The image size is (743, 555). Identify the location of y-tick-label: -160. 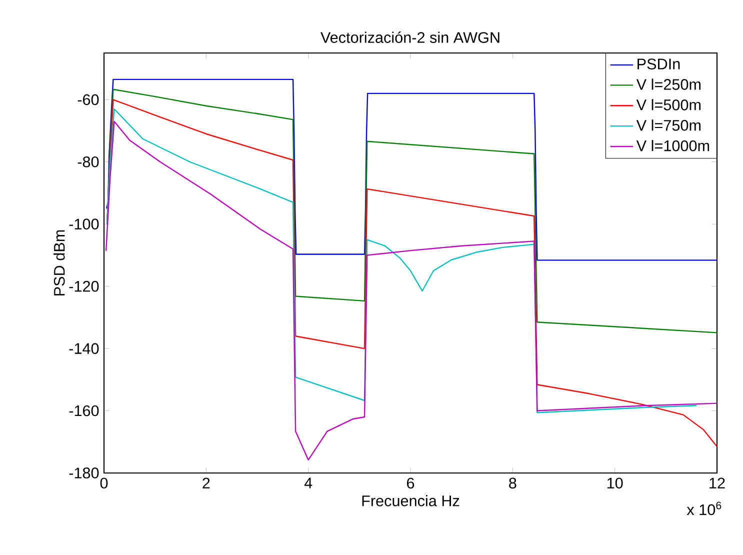
(84, 410).